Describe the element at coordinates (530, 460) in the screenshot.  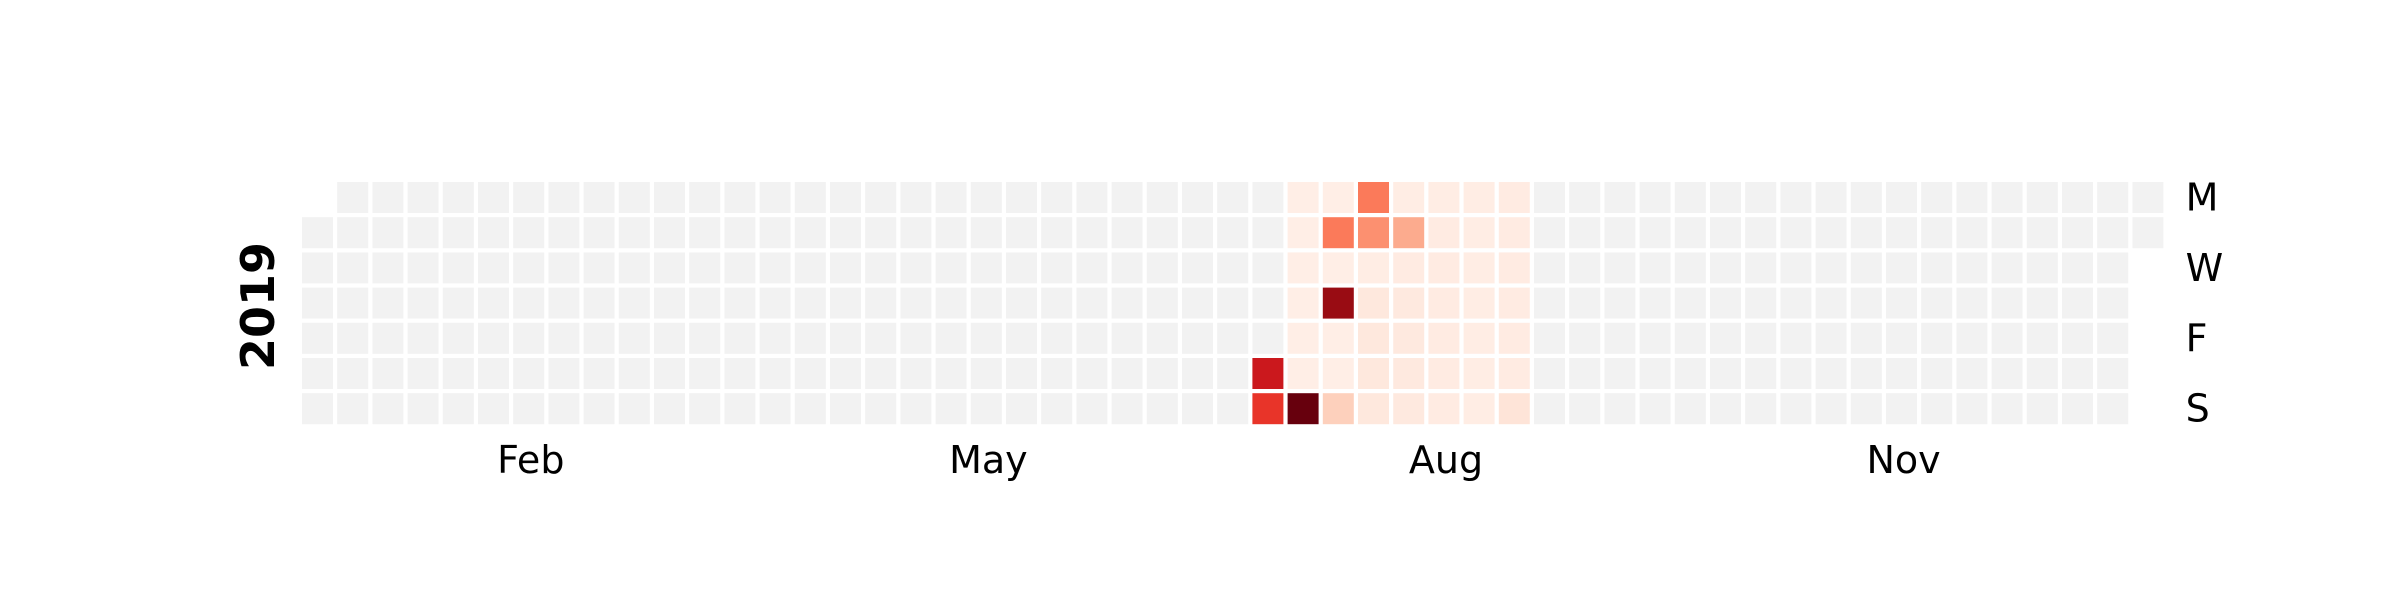
I see `month-label: Feb` at that location.